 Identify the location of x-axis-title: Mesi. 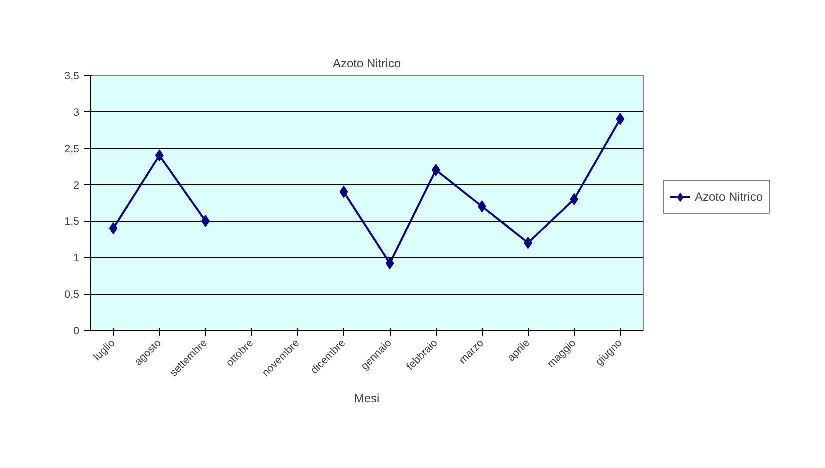
(367, 398).